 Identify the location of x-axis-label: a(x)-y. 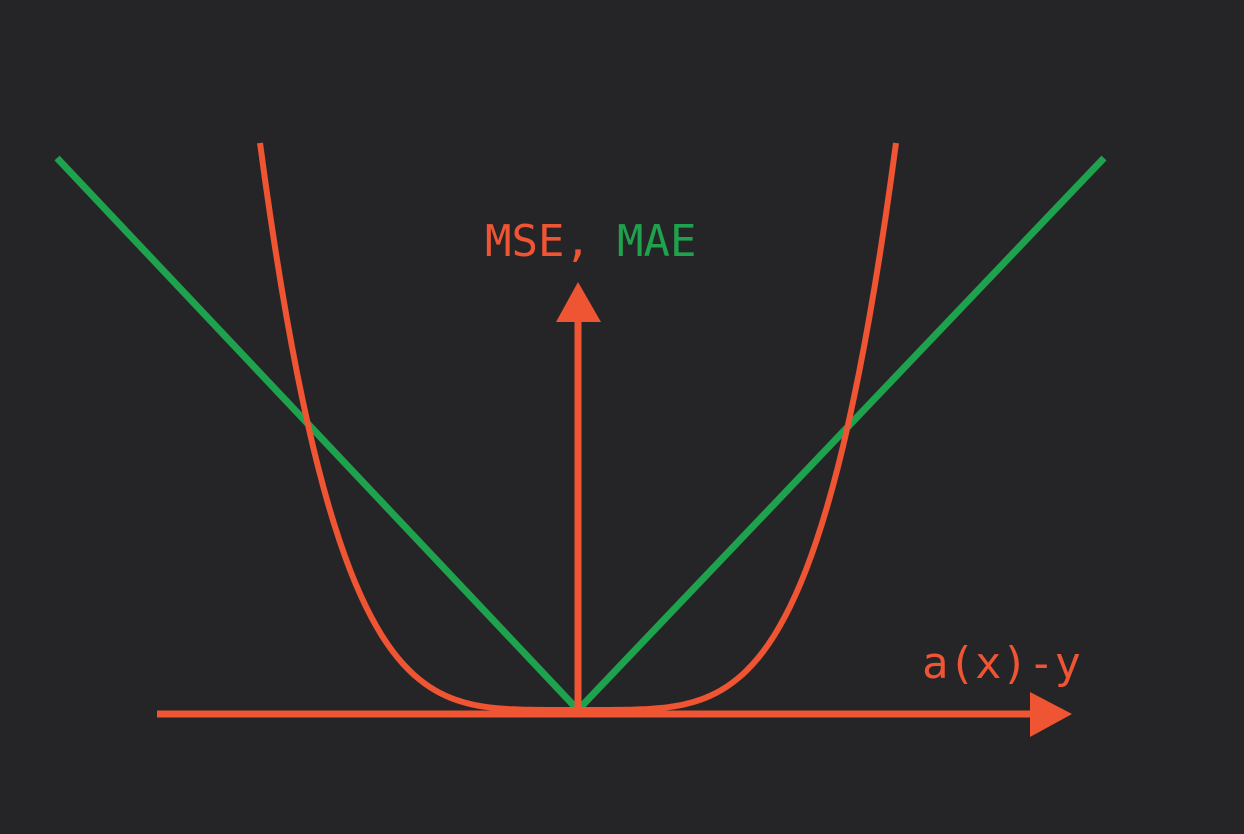
(1001, 663).